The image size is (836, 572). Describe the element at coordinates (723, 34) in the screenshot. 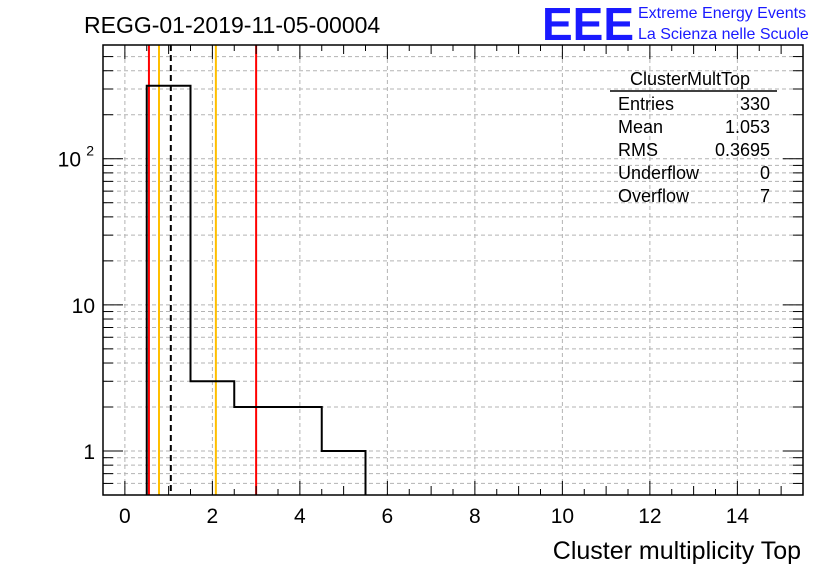

I see `logo-line-2: La Scienza nelle Scuole` at that location.